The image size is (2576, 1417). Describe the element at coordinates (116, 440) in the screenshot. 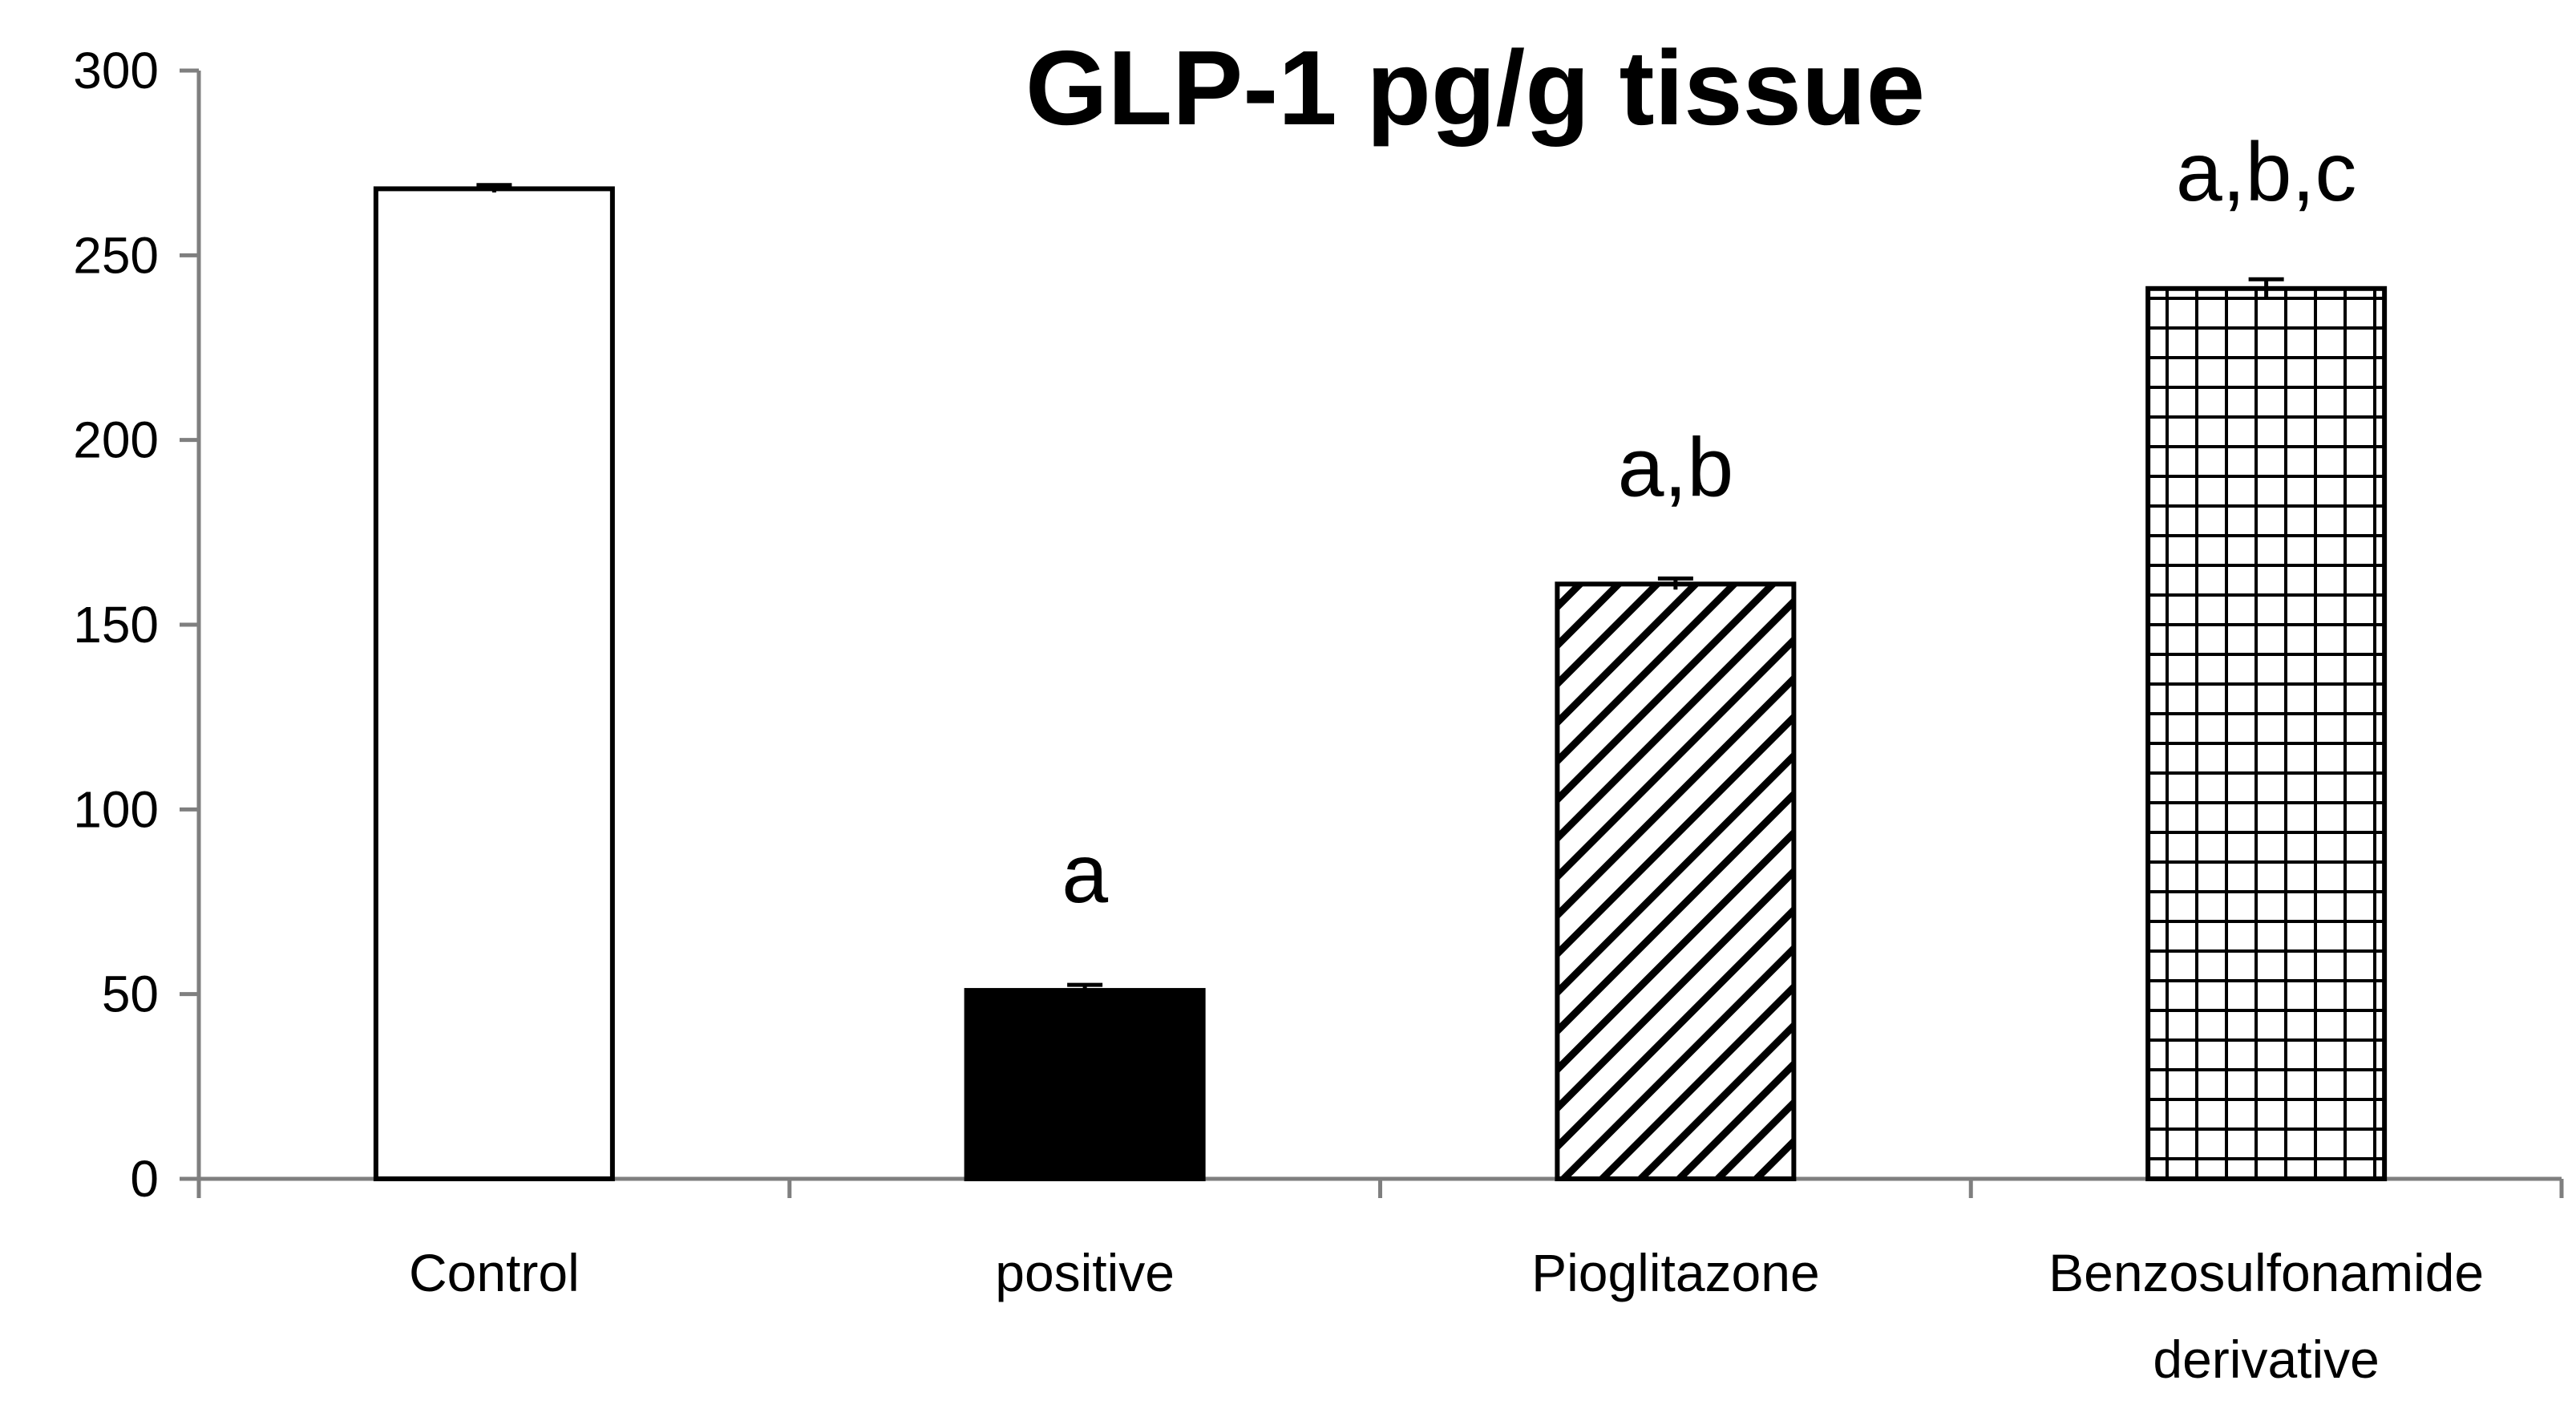

I see `y-tick-label: 200` at that location.